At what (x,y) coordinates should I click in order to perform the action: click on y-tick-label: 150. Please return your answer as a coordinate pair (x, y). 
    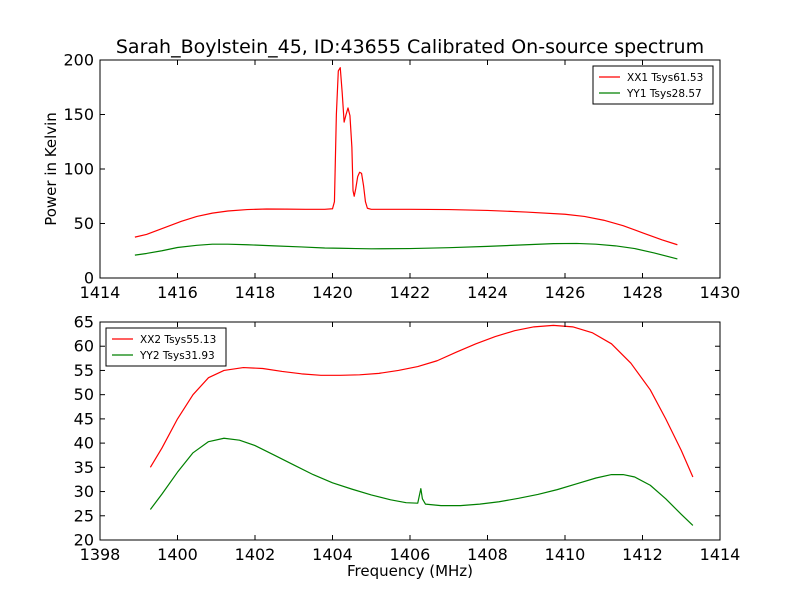
    Looking at the image, I should click on (78, 114).